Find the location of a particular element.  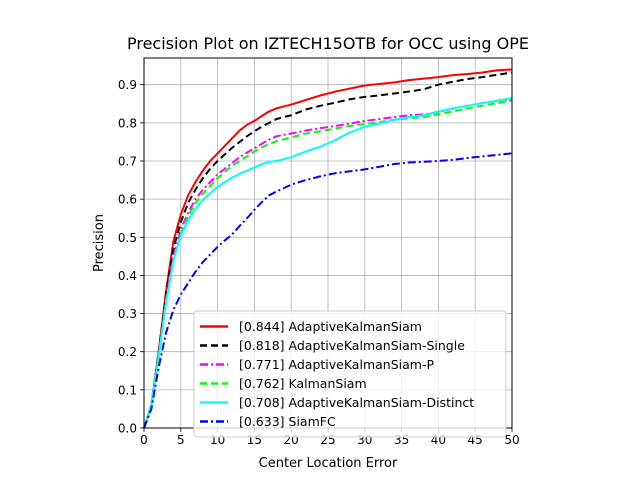

y-tick-label: 0.3 is located at coordinates (127, 314).